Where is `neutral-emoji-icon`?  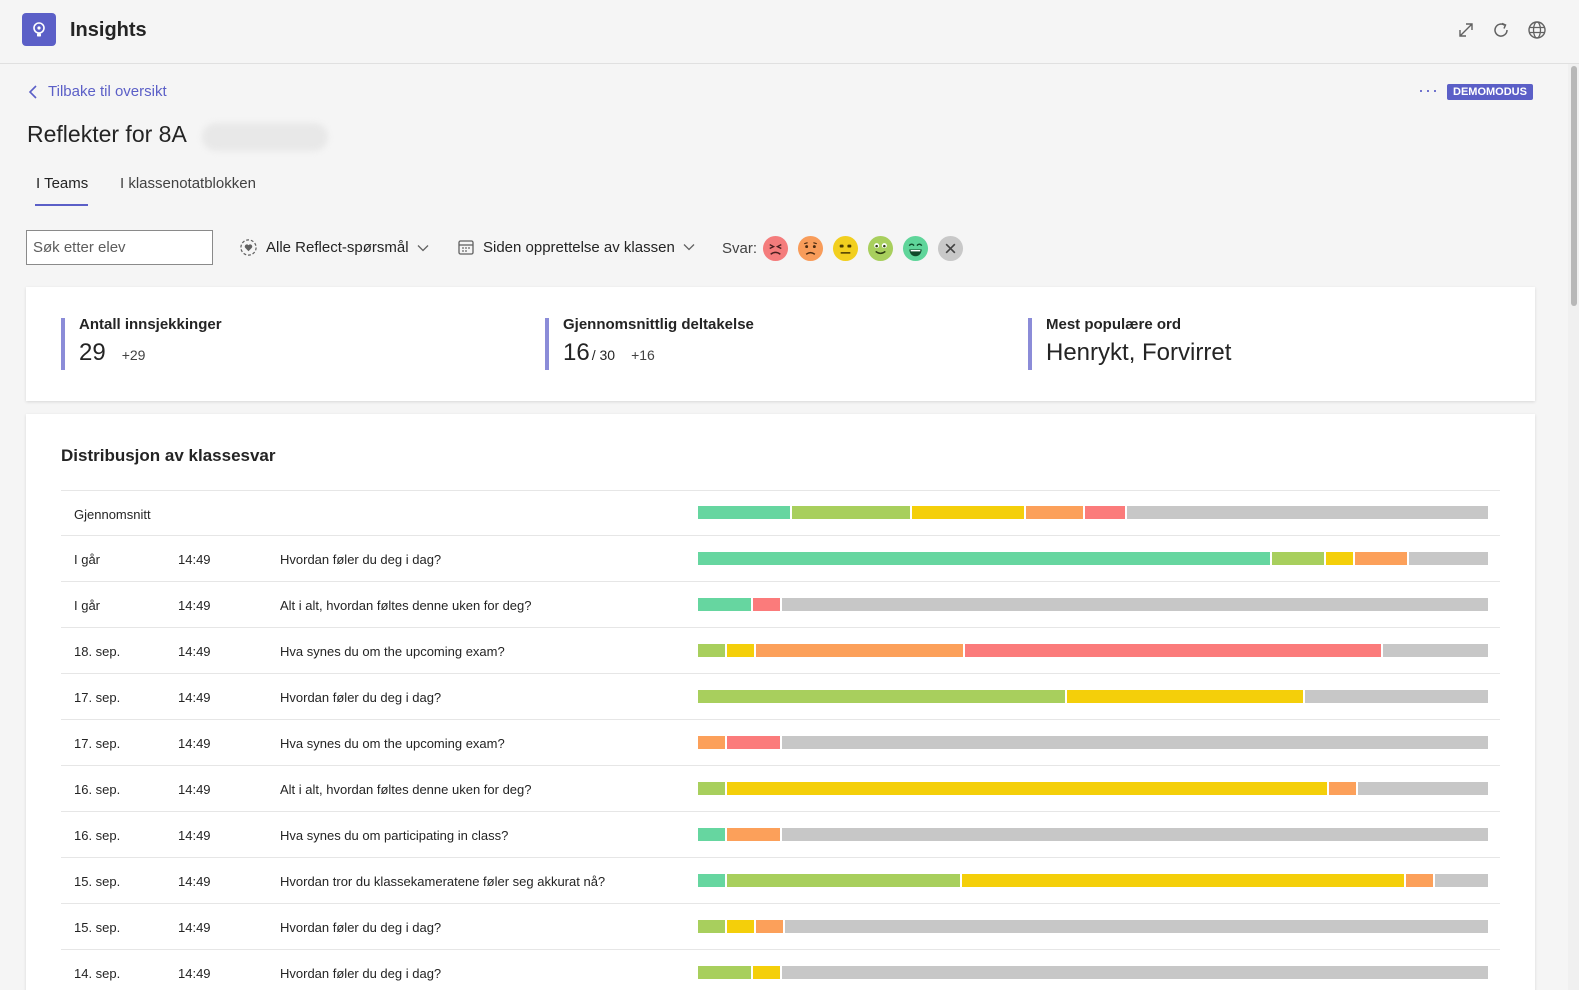
neutral-emoji-icon is located at coordinates (845, 248).